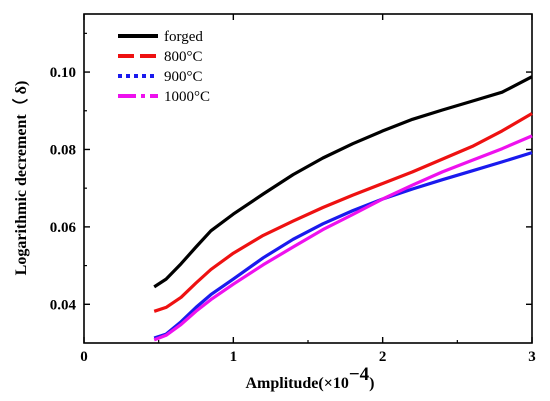 The width and height of the screenshot is (550, 401). I want to click on x-tick-label: 0, so click(84, 357).